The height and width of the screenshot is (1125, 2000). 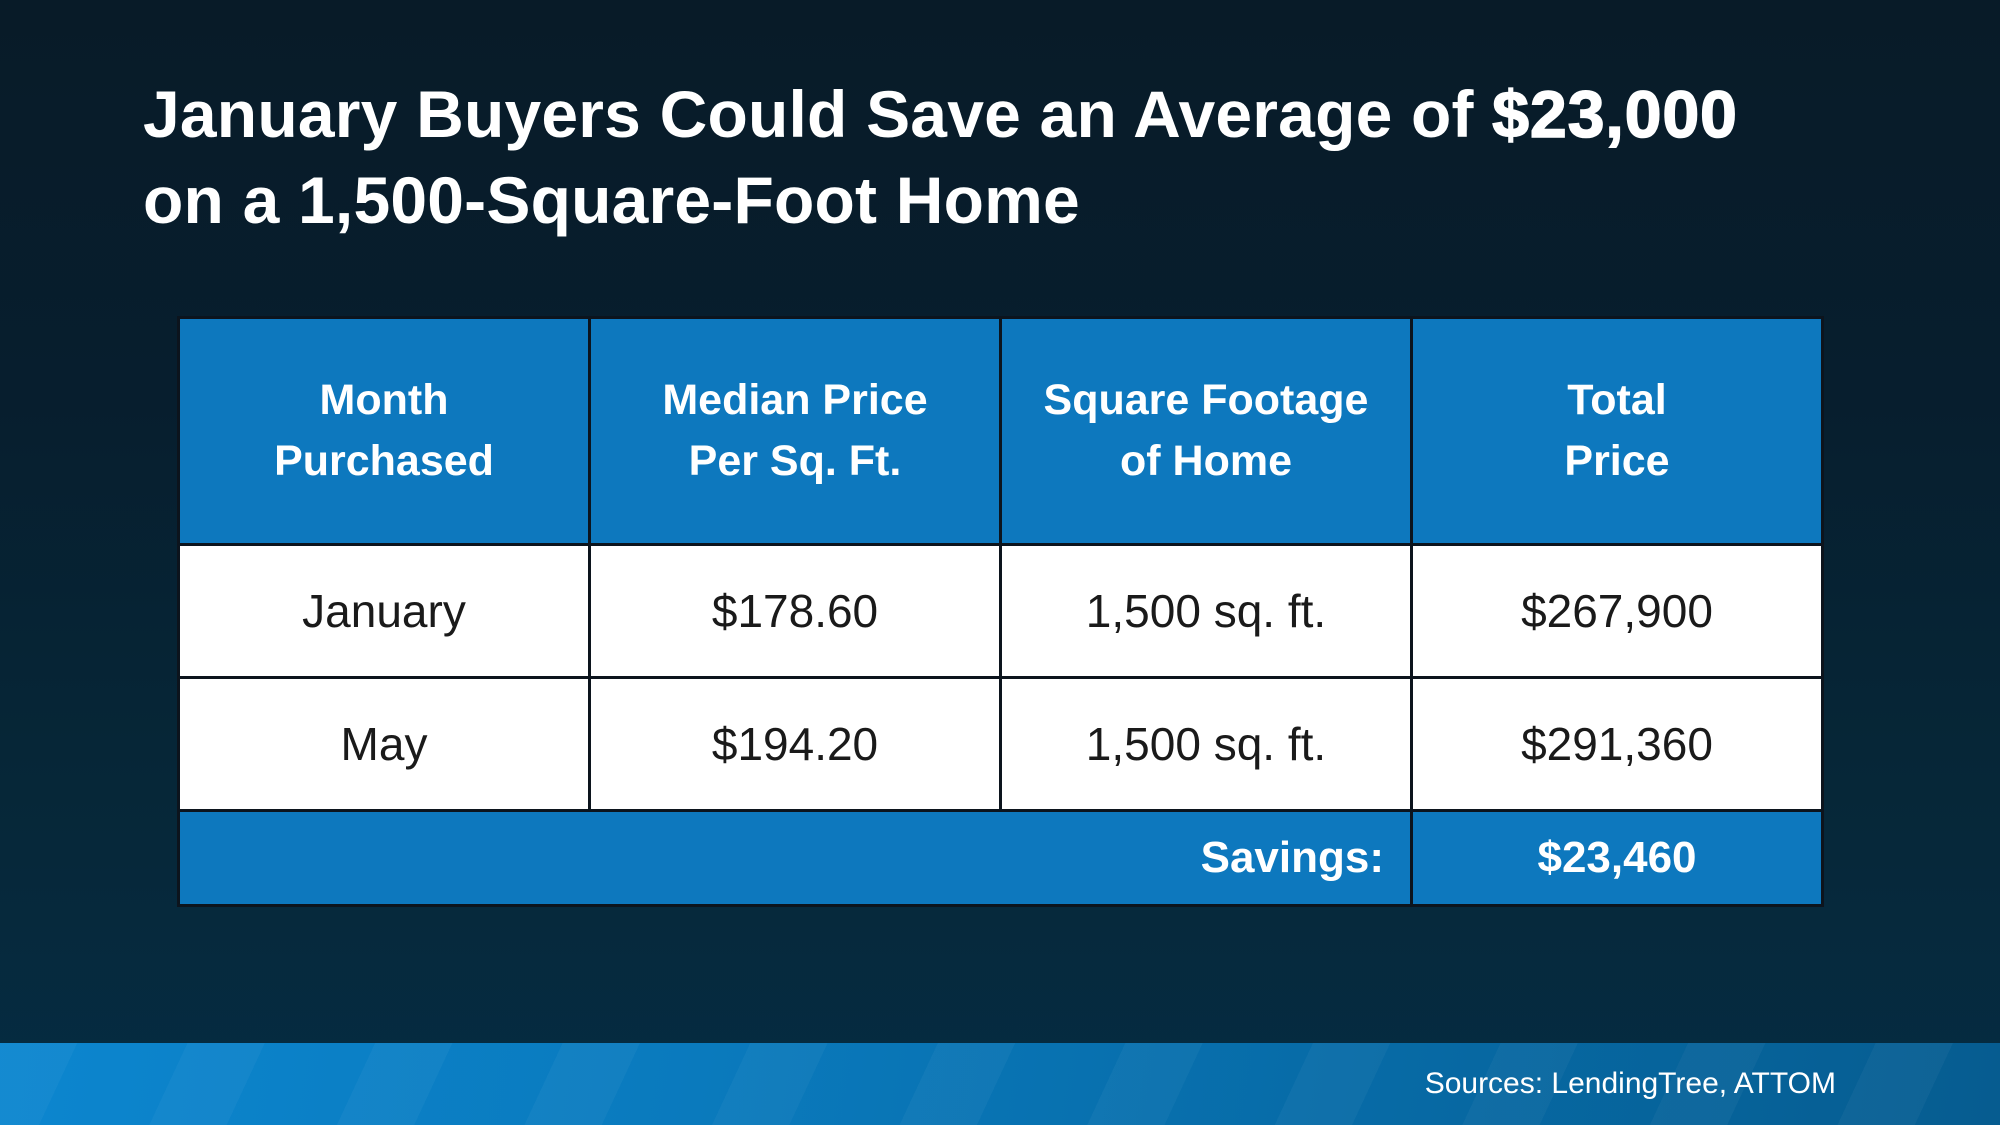 I want to click on savings-value: $23,460, so click(x=1617, y=858).